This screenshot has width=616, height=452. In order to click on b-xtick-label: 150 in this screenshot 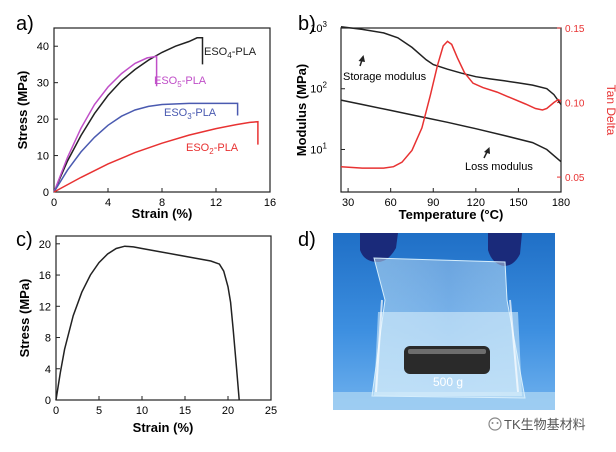, I will do `click(518, 203)`.